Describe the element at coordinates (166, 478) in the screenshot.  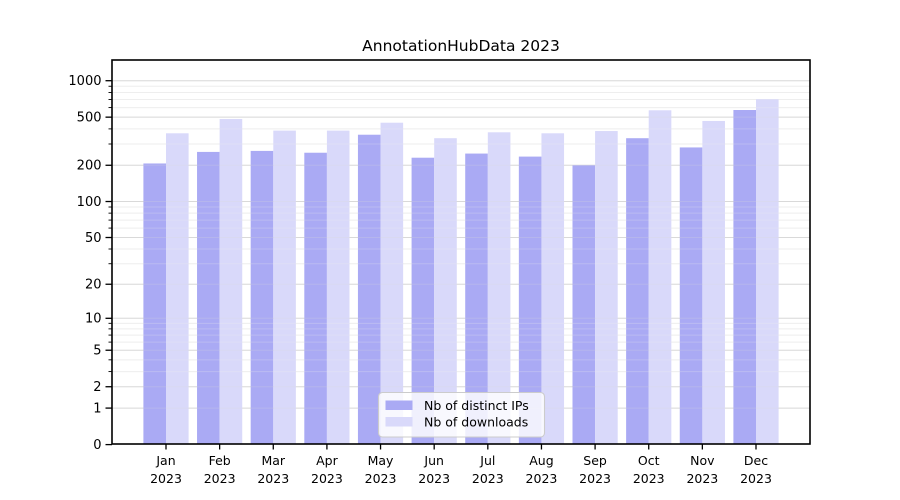
I see `x-tick-label-year-jan: 2023` at that location.